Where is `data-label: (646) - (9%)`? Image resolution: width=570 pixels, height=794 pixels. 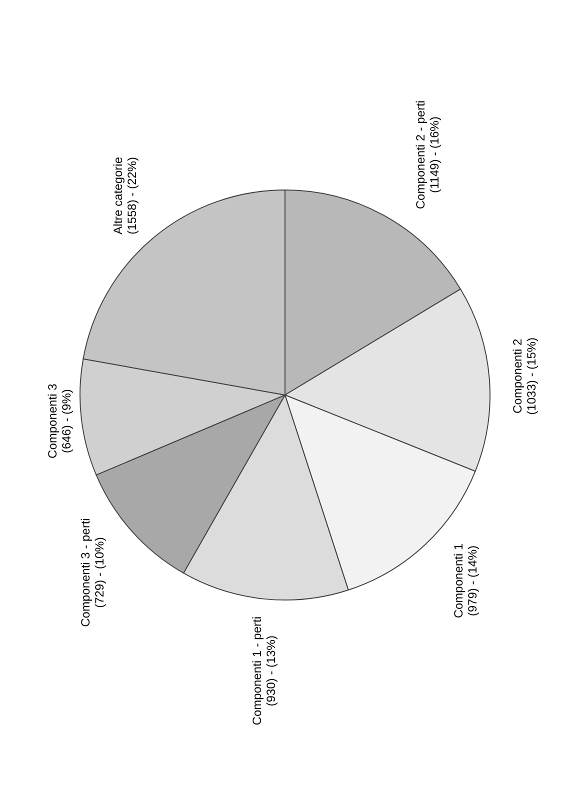 data-label: (646) - (9%) is located at coordinates (66, 421).